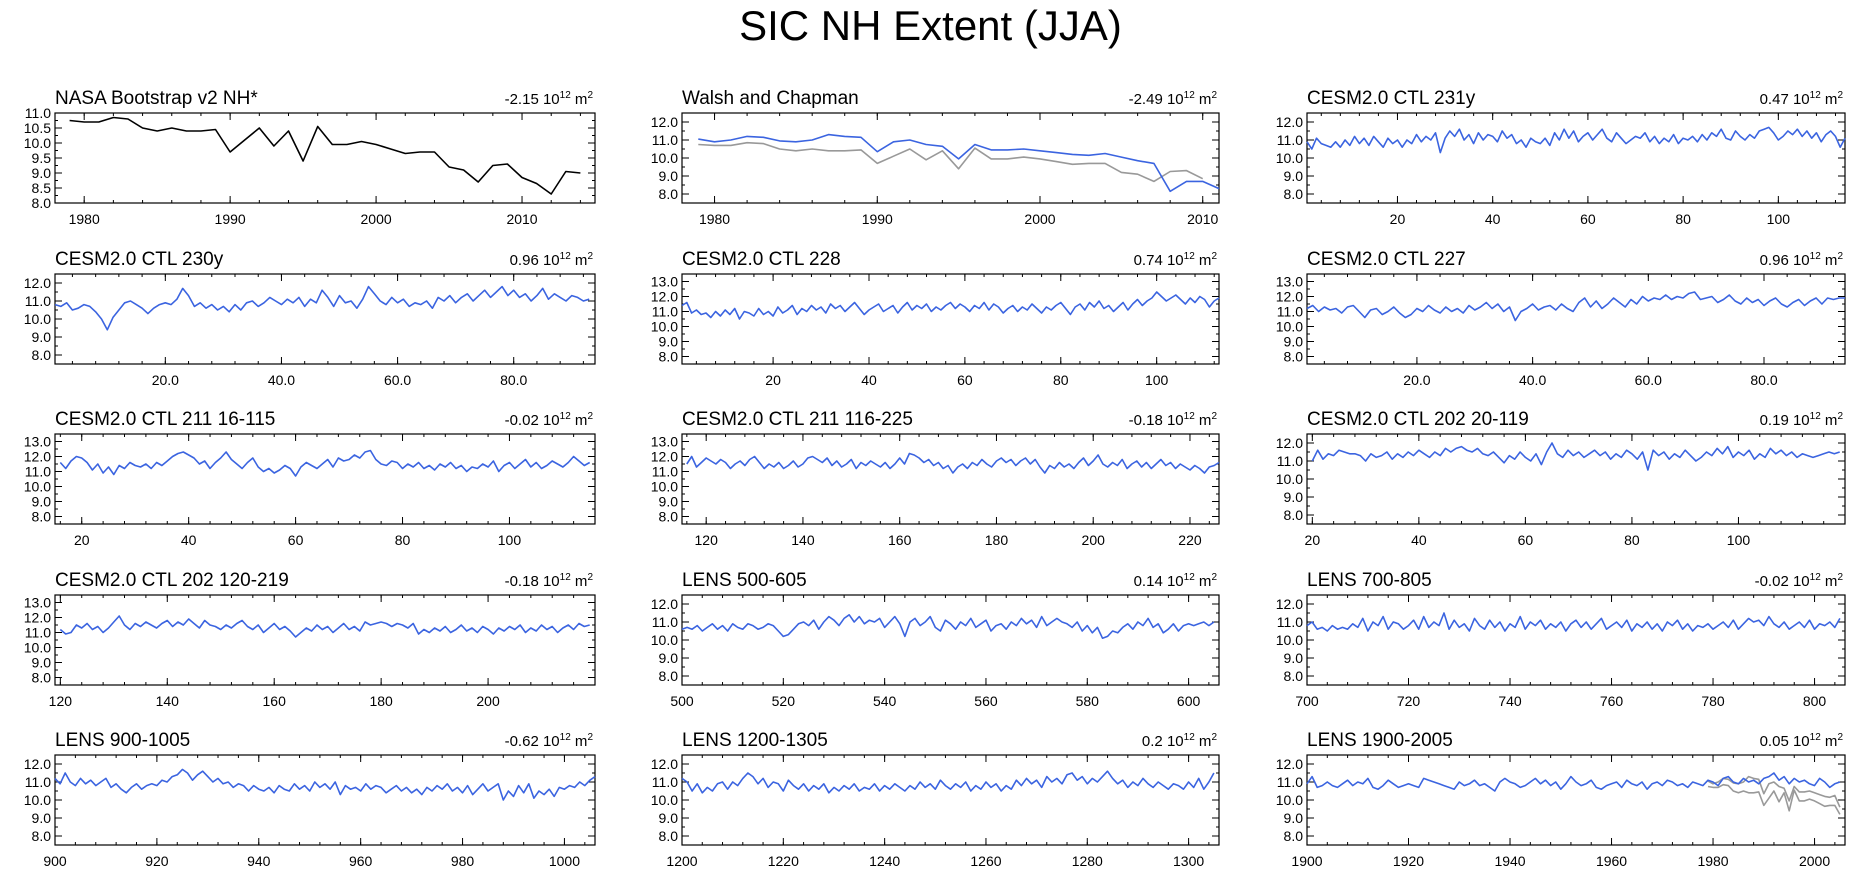 The image size is (1861, 880). What do you see at coordinates (1306, 861) in the screenshot?
I see `x-tick-label: 1900` at bounding box center [1306, 861].